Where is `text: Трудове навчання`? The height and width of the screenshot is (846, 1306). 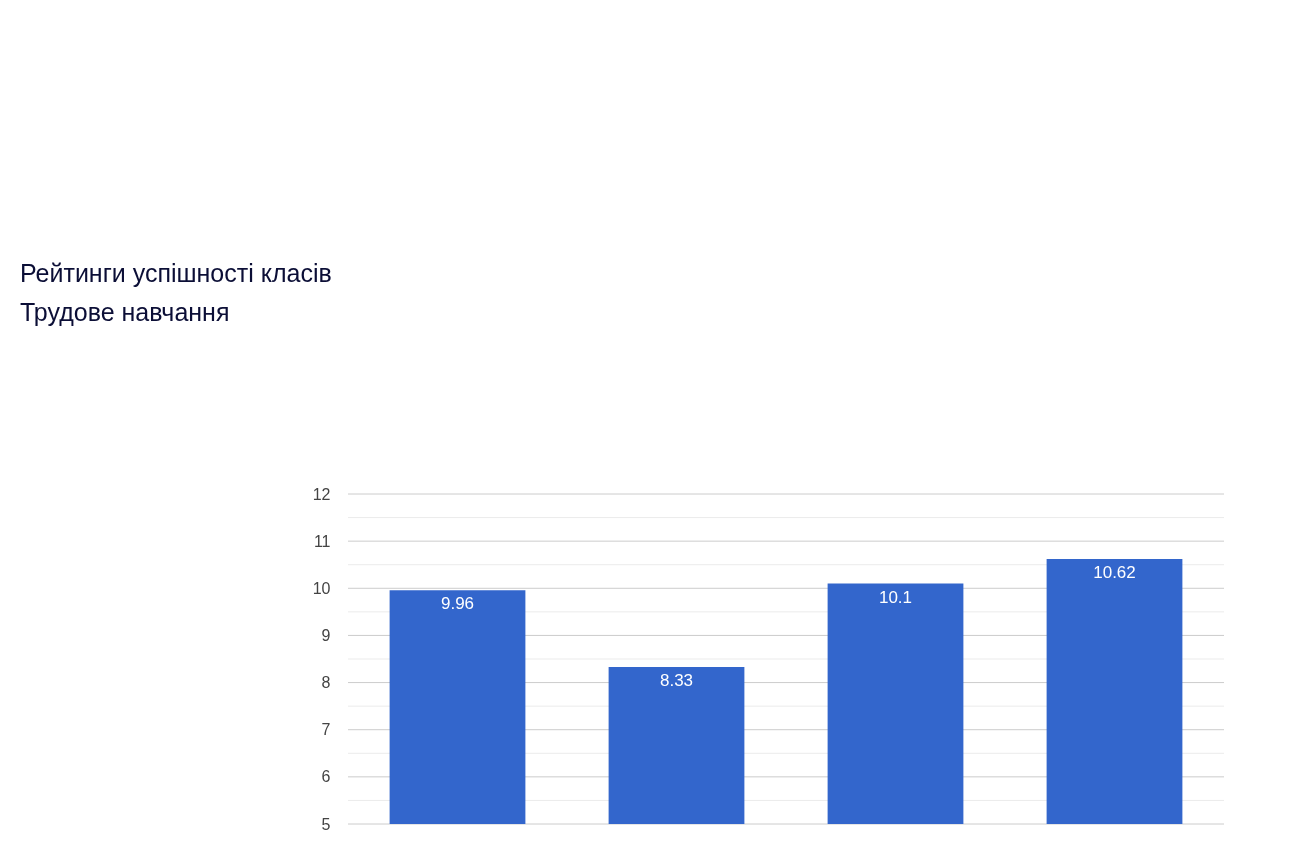
text: Трудове навчання is located at coordinates (125, 312).